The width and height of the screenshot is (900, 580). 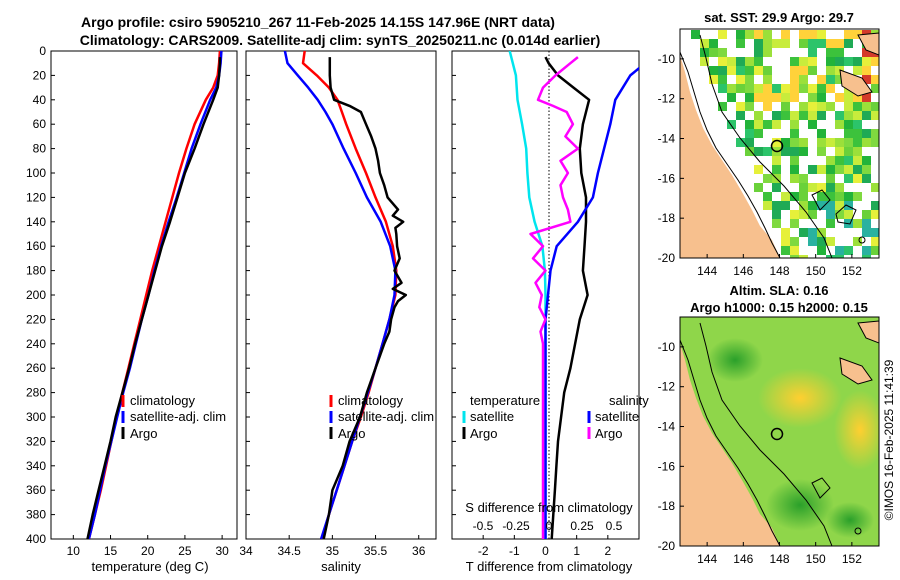 What do you see at coordinates (614, 526) in the screenshot?
I see `s-tick-label: 0.5` at bounding box center [614, 526].